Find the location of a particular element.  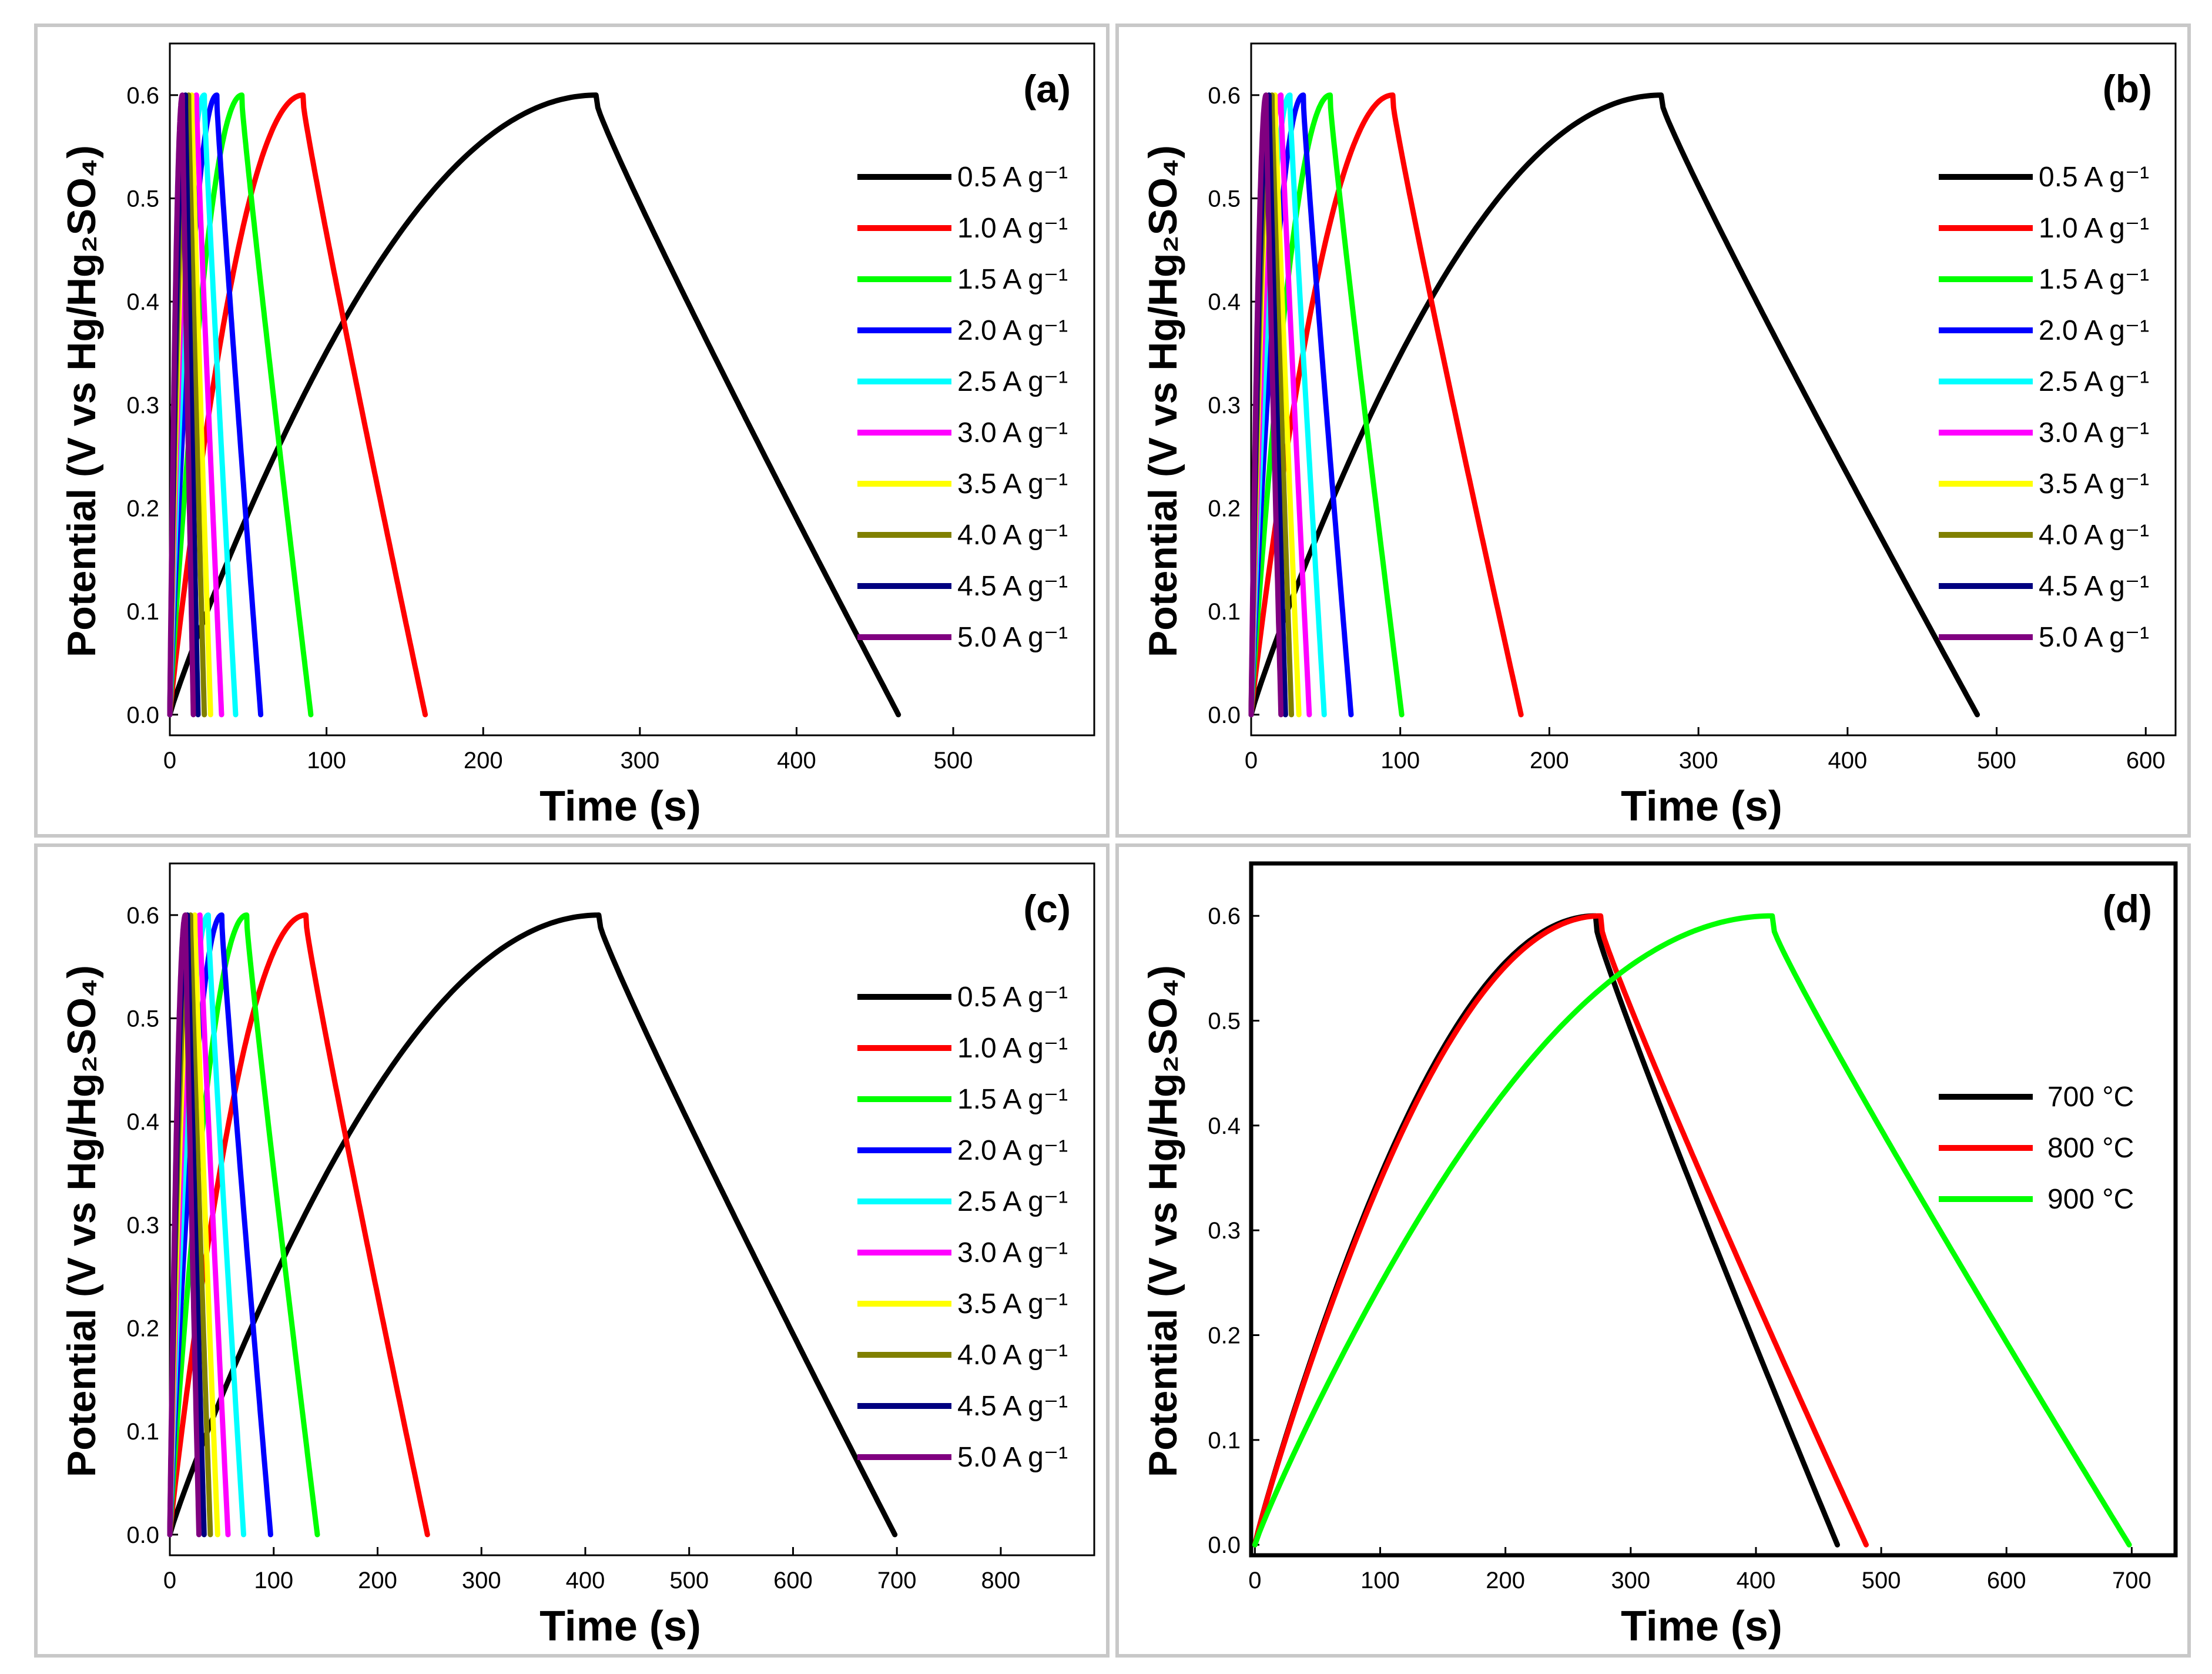

legend-label: 900 °C is located at coordinates (2090, 1199).